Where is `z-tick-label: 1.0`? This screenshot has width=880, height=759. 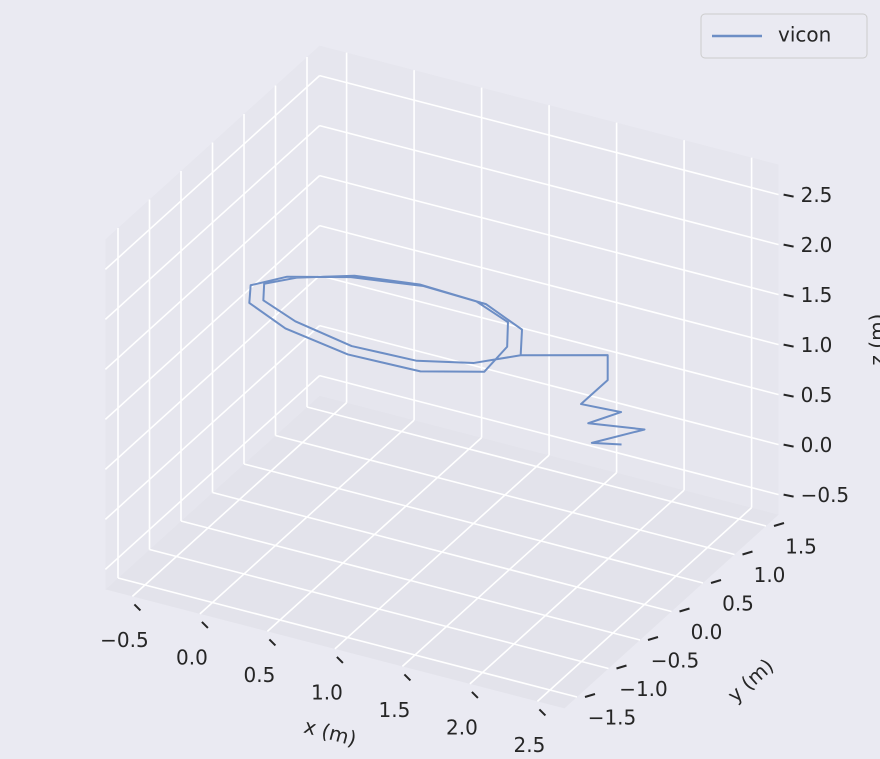
z-tick-label: 1.0 is located at coordinates (817, 345).